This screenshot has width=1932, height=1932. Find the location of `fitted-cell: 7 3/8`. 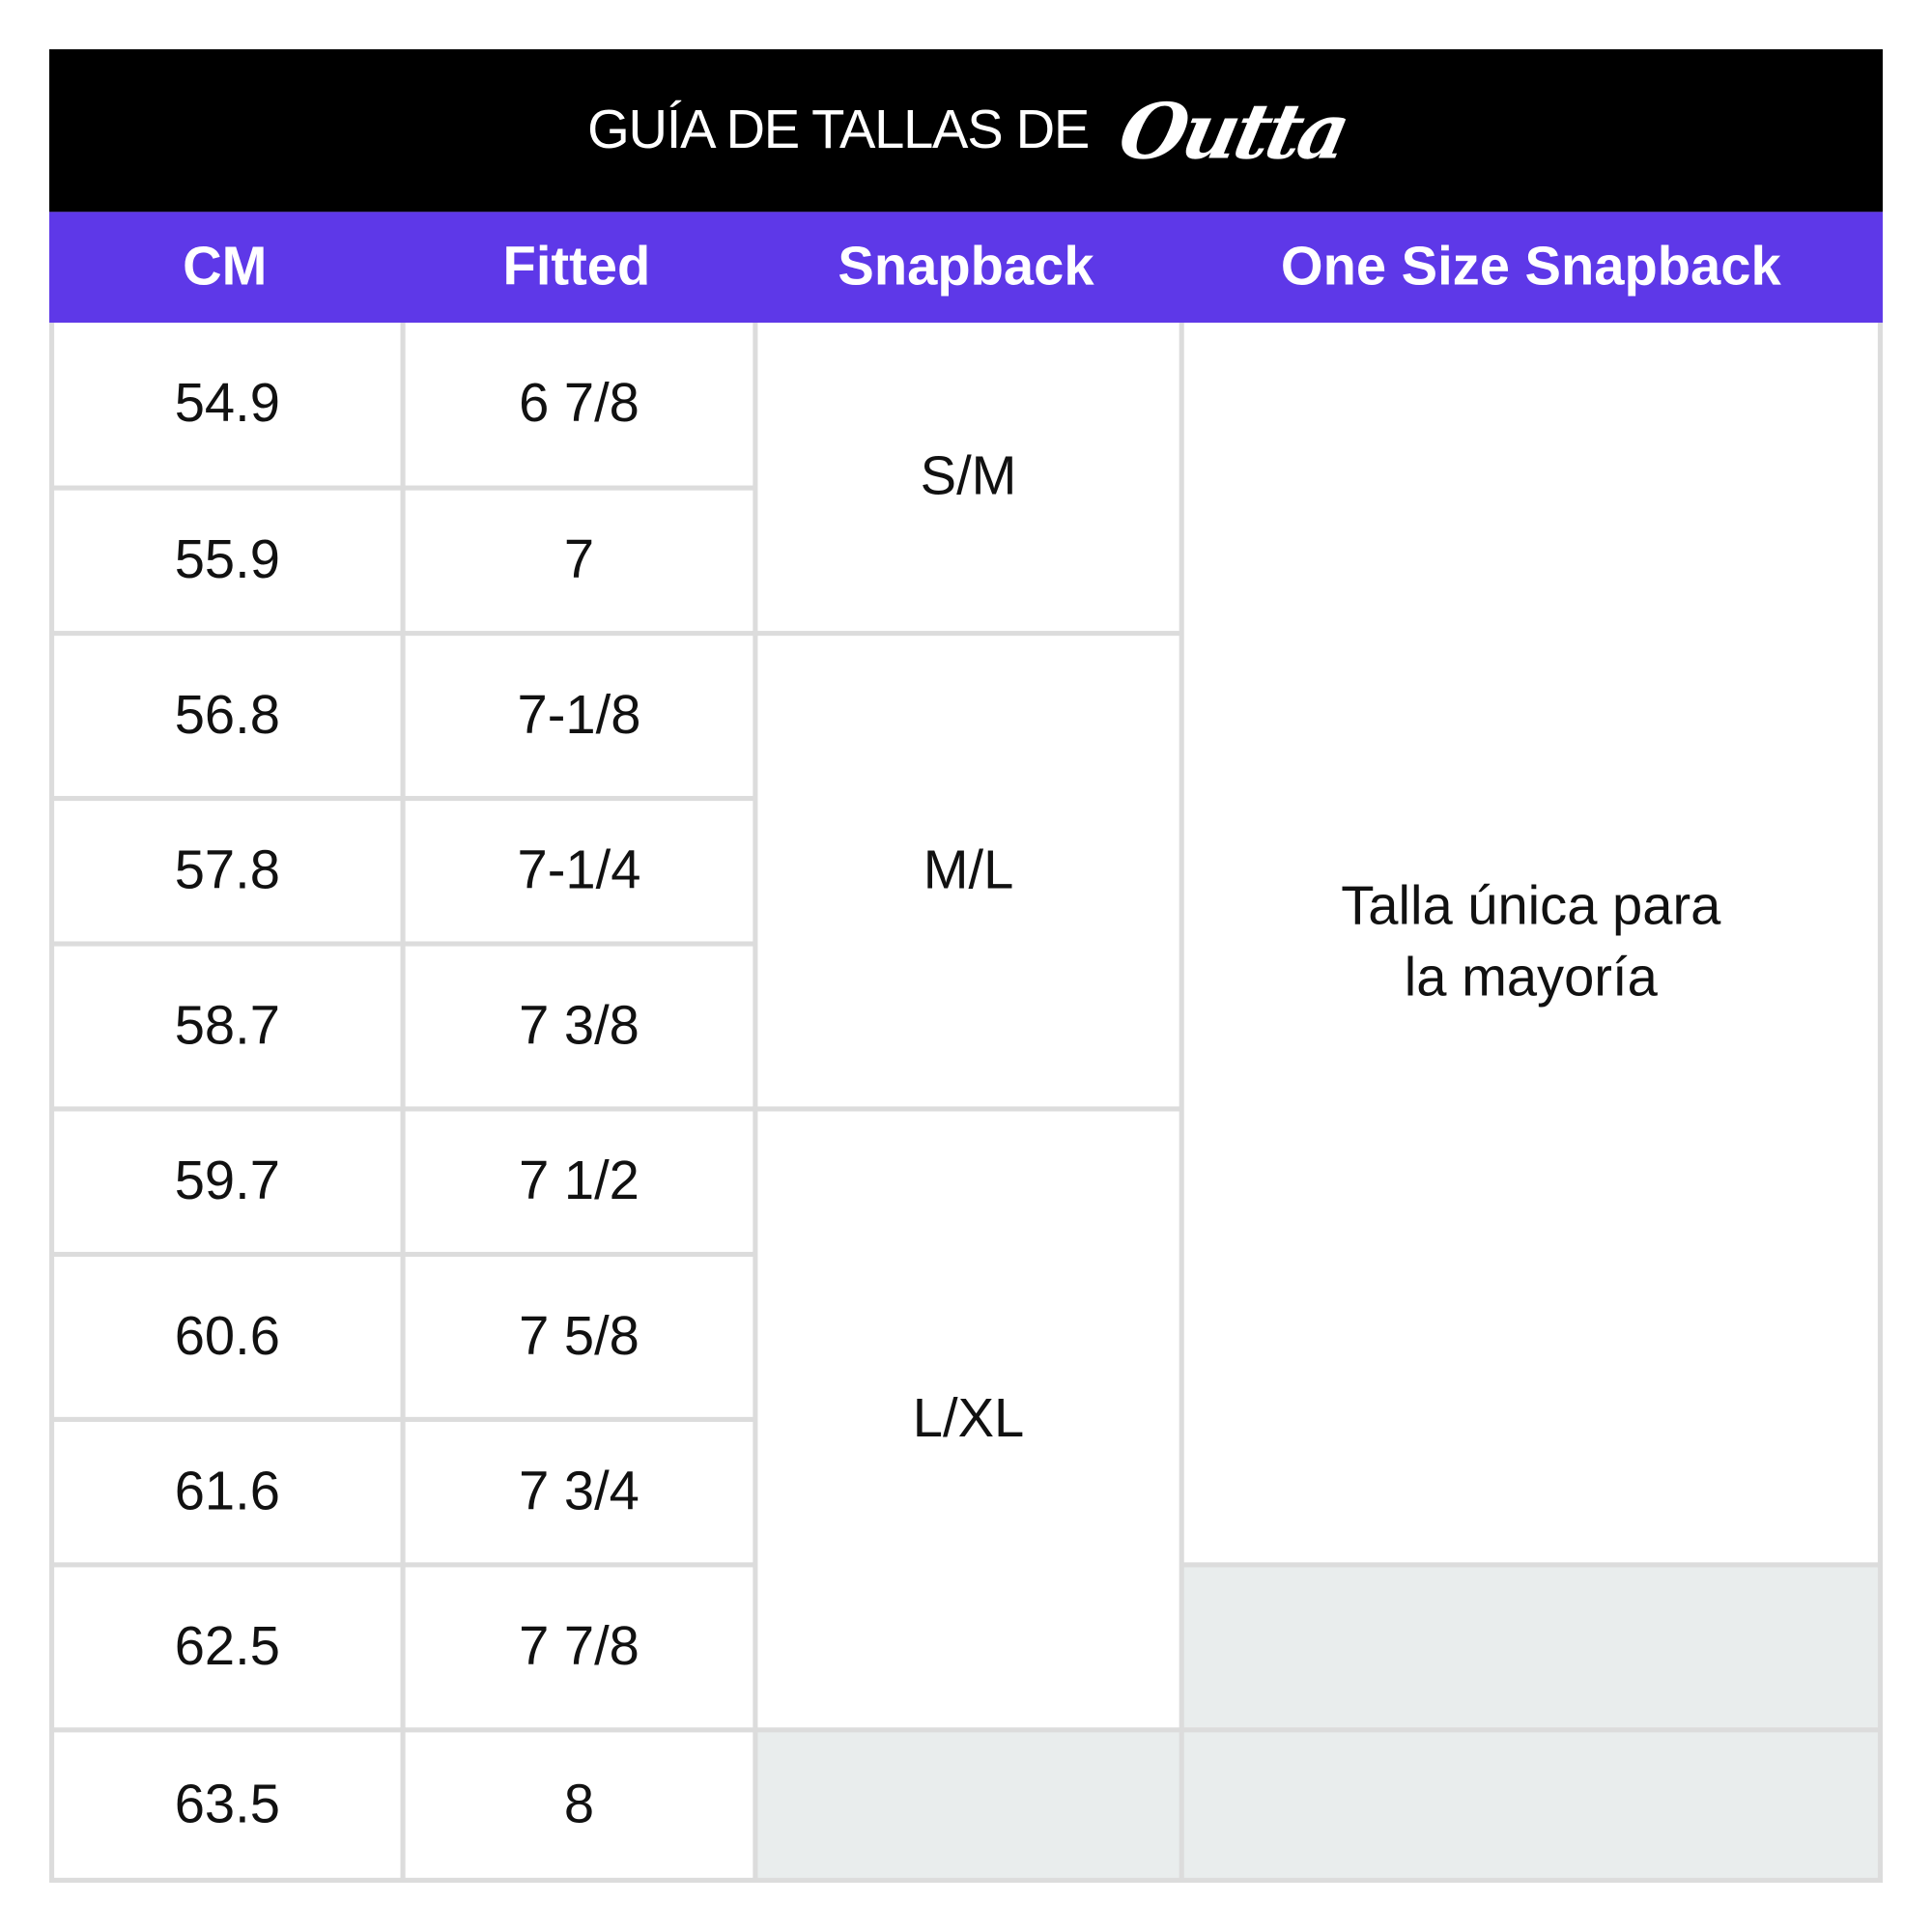

fitted-cell: 7 3/8 is located at coordinates (579, 1026).